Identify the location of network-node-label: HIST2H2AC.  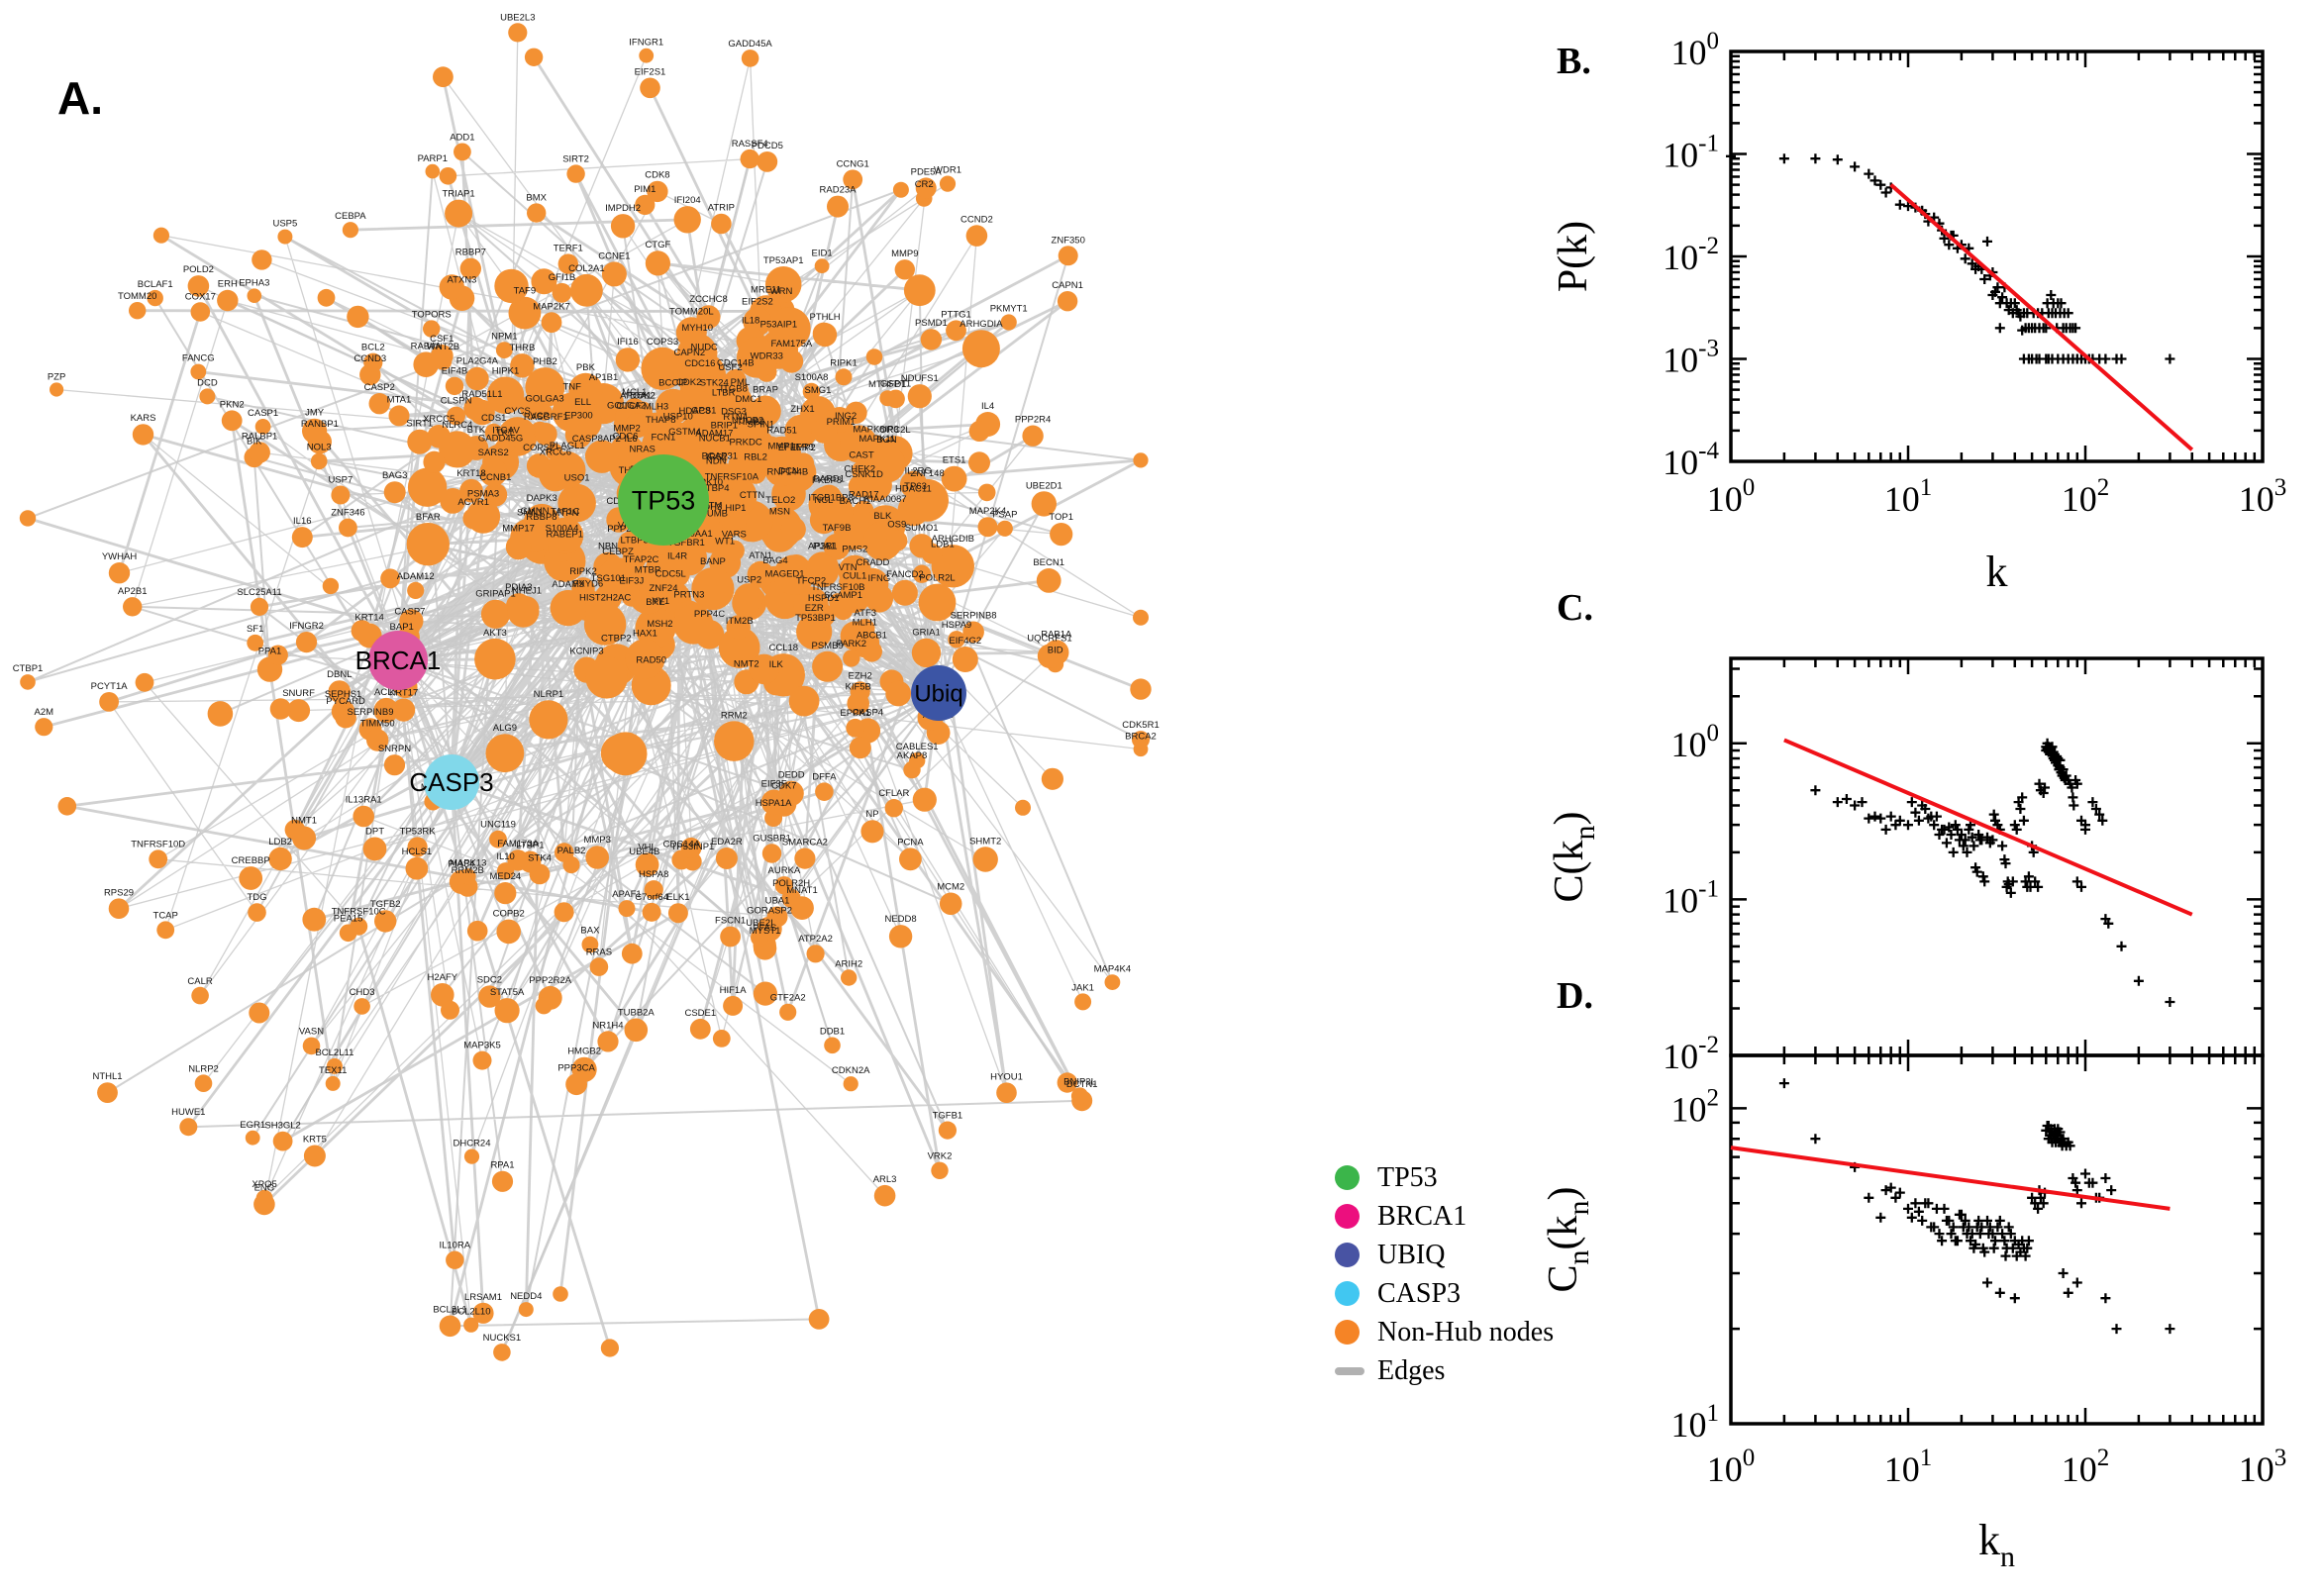
(605, 597).